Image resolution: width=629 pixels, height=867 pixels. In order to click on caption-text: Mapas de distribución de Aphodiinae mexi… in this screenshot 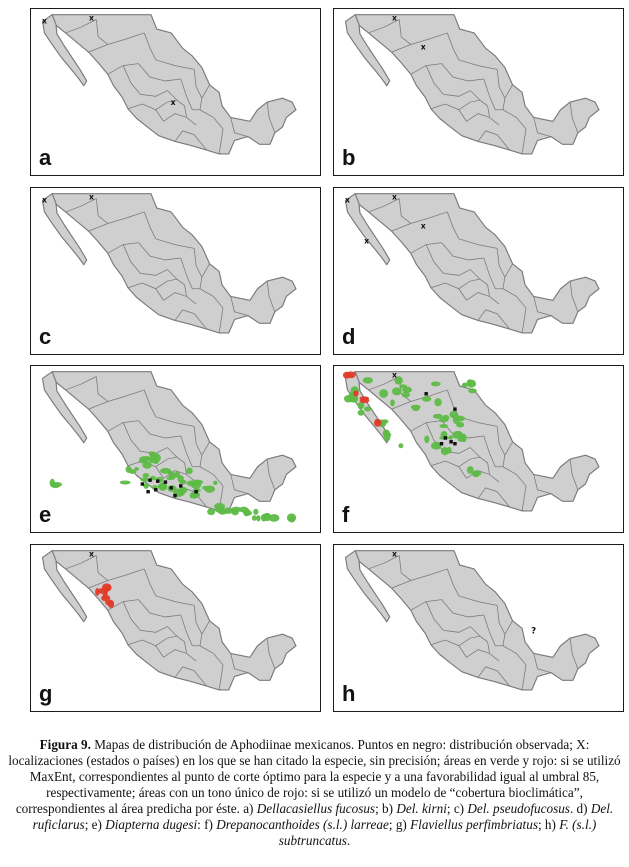, I will do `click(314, 776)`.